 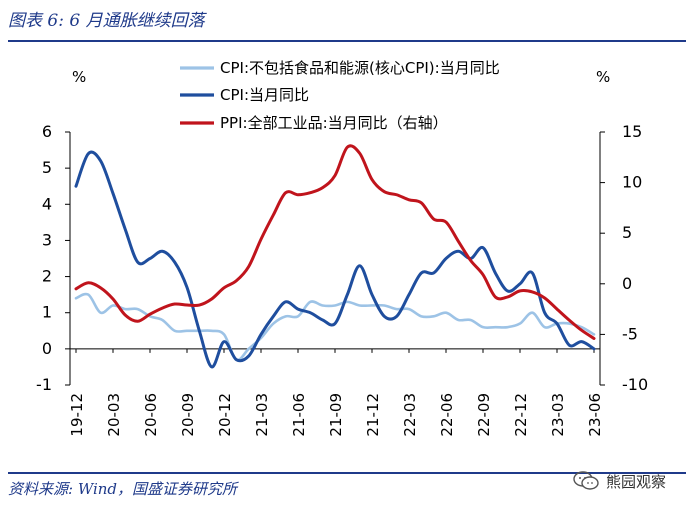 What do you see at coordinates (47, 312) in the screenshot?
I see `left-tick-label: 1` at bounding box center [47, 312].